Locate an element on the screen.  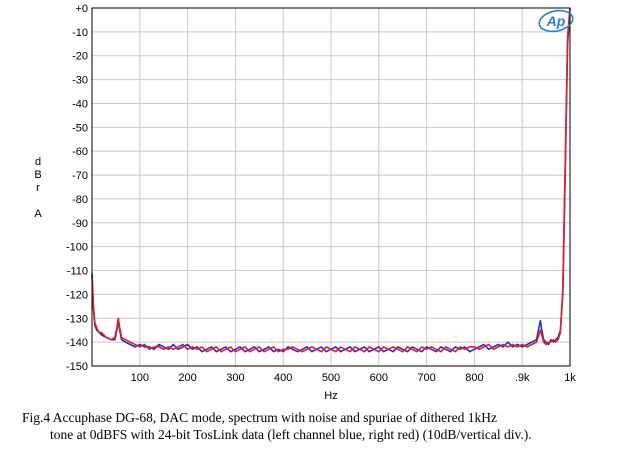
y-axis-label-char: r is located at coordinates (38, 188).